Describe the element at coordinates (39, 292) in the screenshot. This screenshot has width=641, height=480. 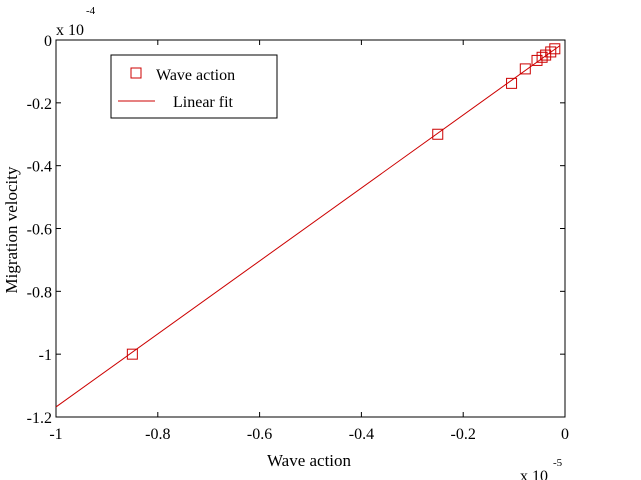
I see `y-tick-label: -0.8` at that location.